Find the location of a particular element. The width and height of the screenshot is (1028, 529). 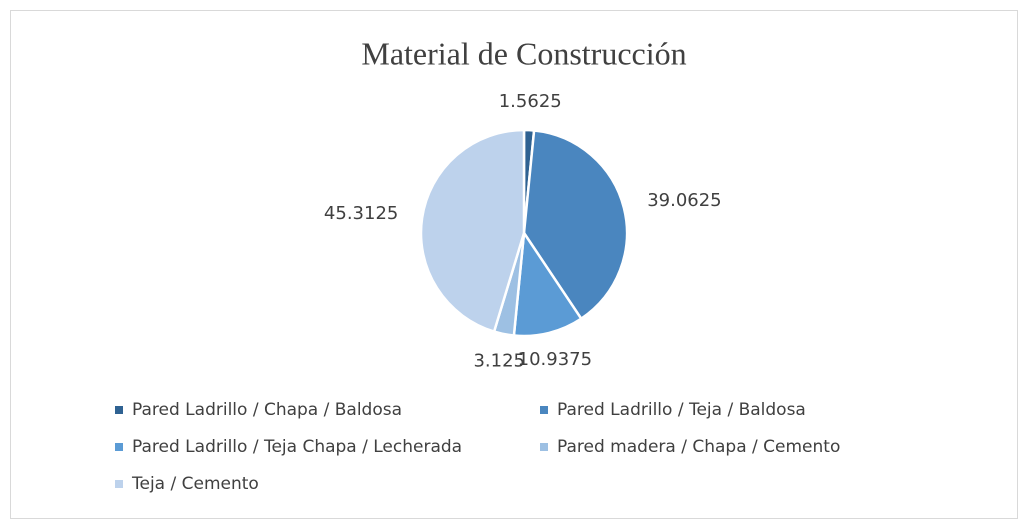

data-label: 10.9375 is located at coordinates (555, 359).